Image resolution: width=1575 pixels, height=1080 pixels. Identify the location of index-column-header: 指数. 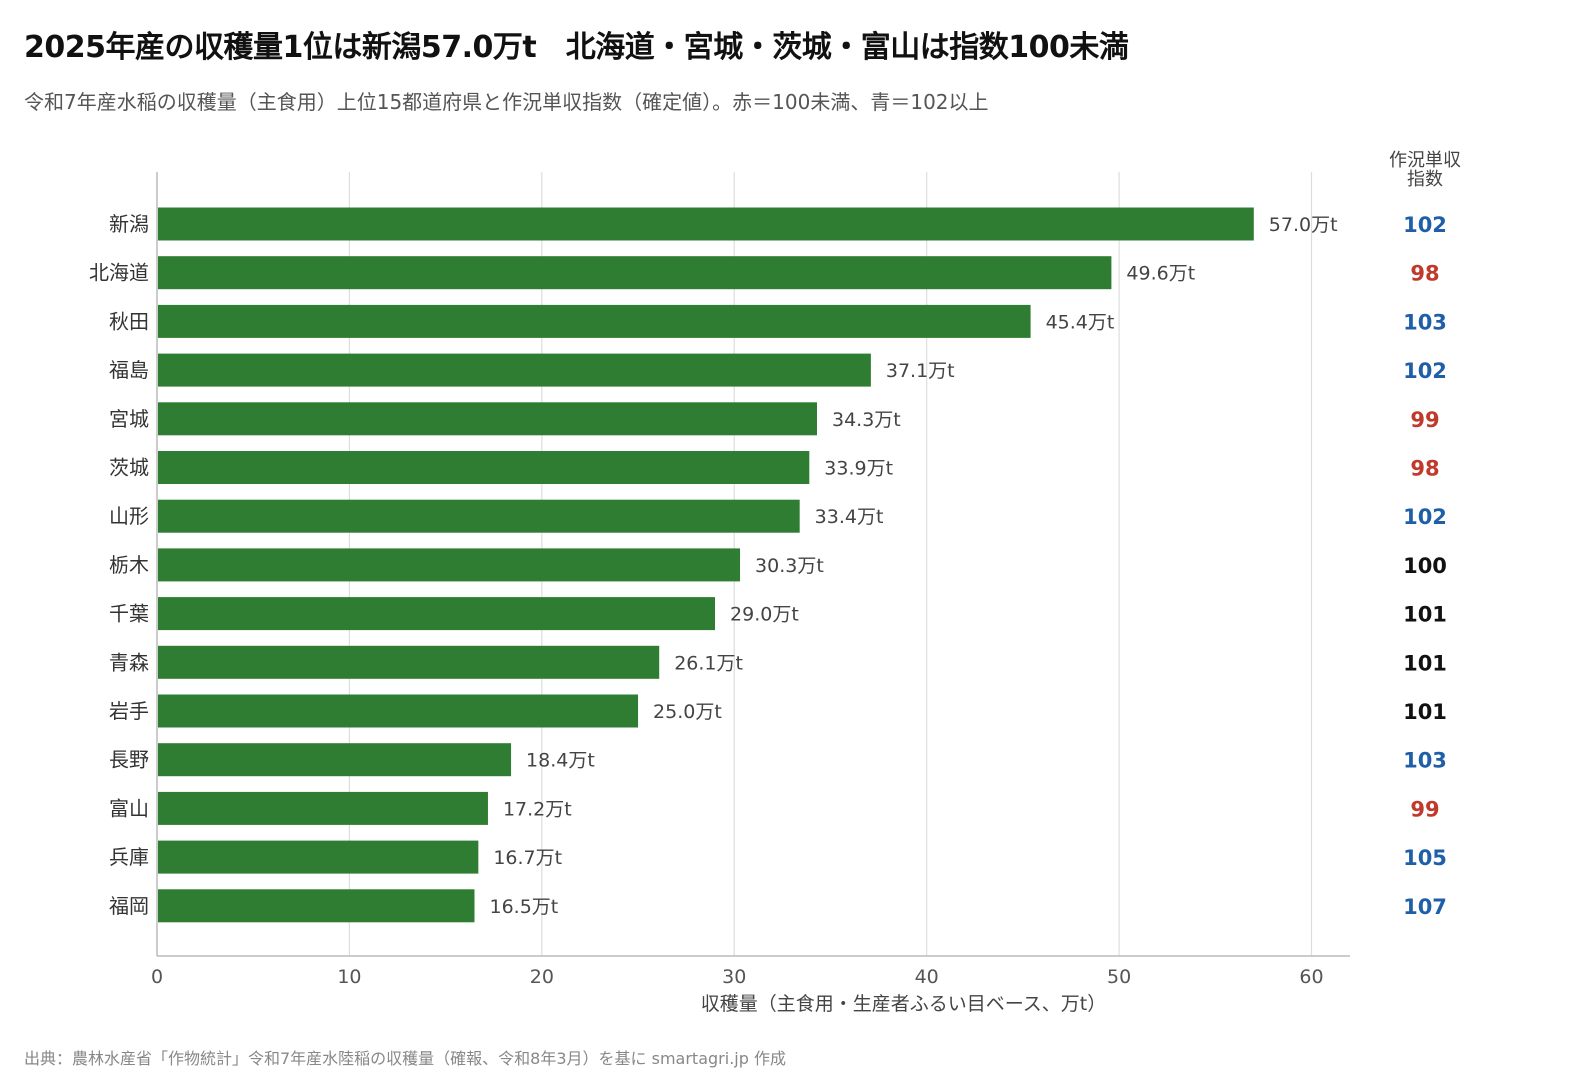
(1425, 179).